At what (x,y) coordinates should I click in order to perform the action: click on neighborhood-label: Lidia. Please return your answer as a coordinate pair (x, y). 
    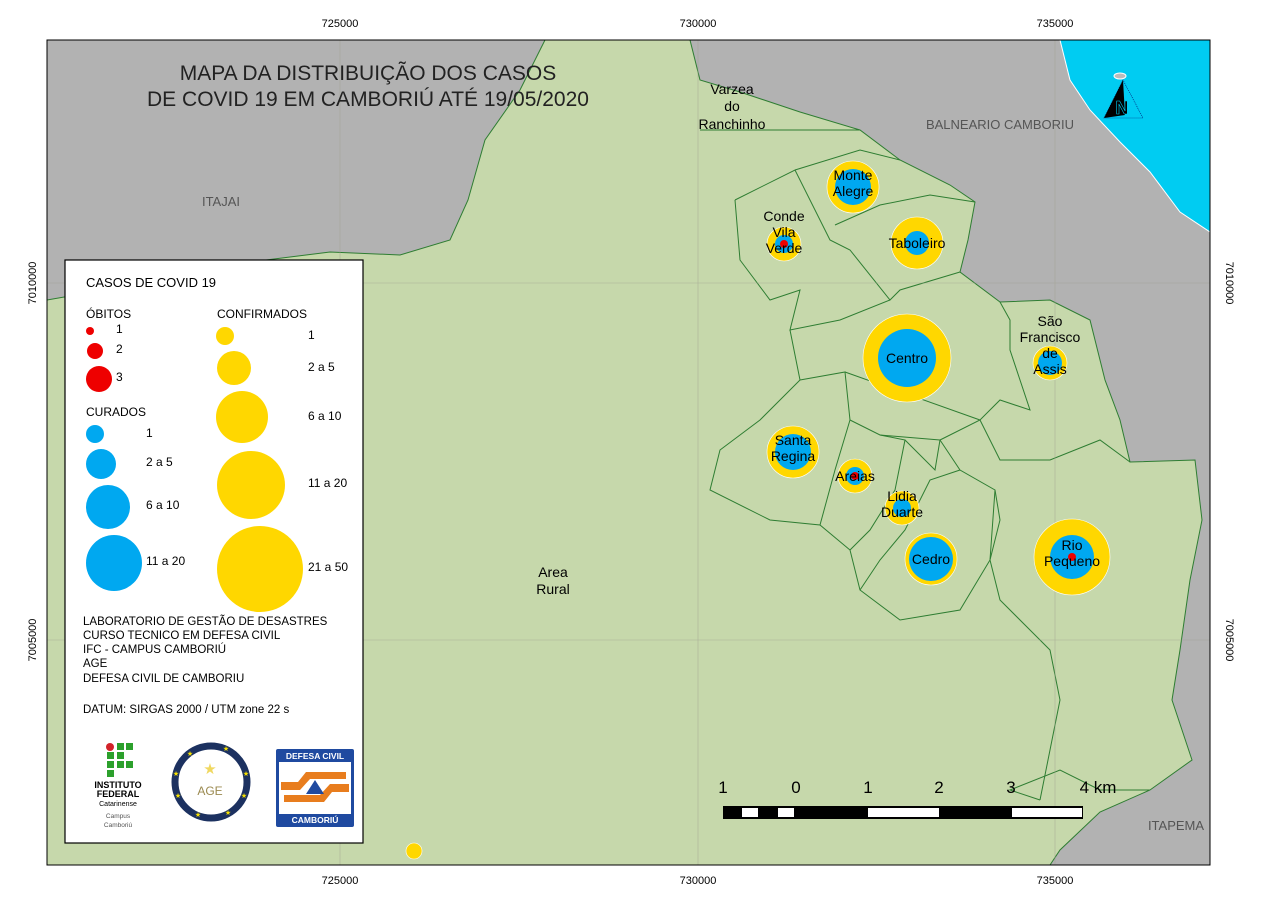
    Looking at the image, I should click on (902, 496).